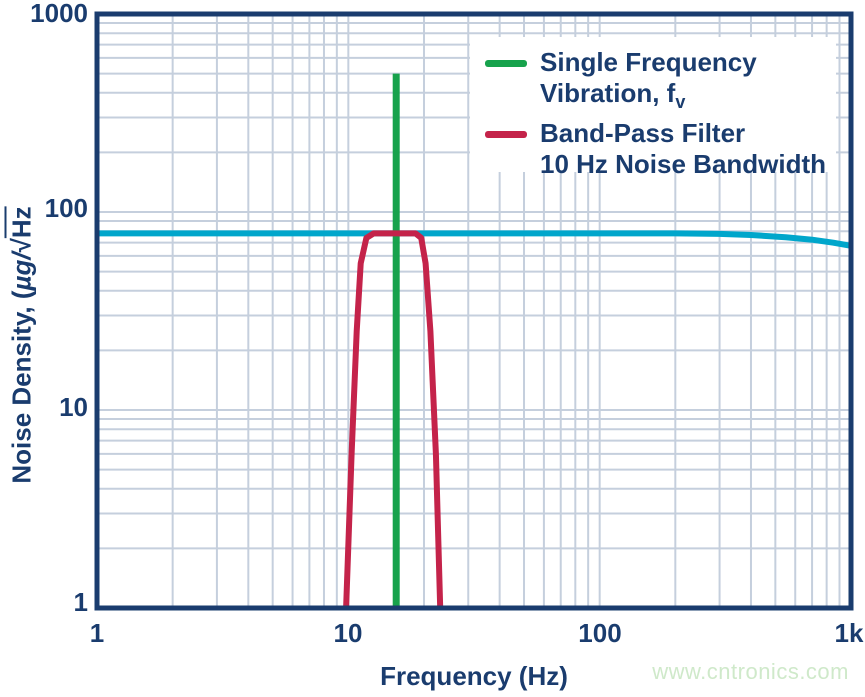 Image resolution: width=865 pixels, height=697 pixels. I want to click on y-axis-title-text: Noise Density, (, so click(21, 387).